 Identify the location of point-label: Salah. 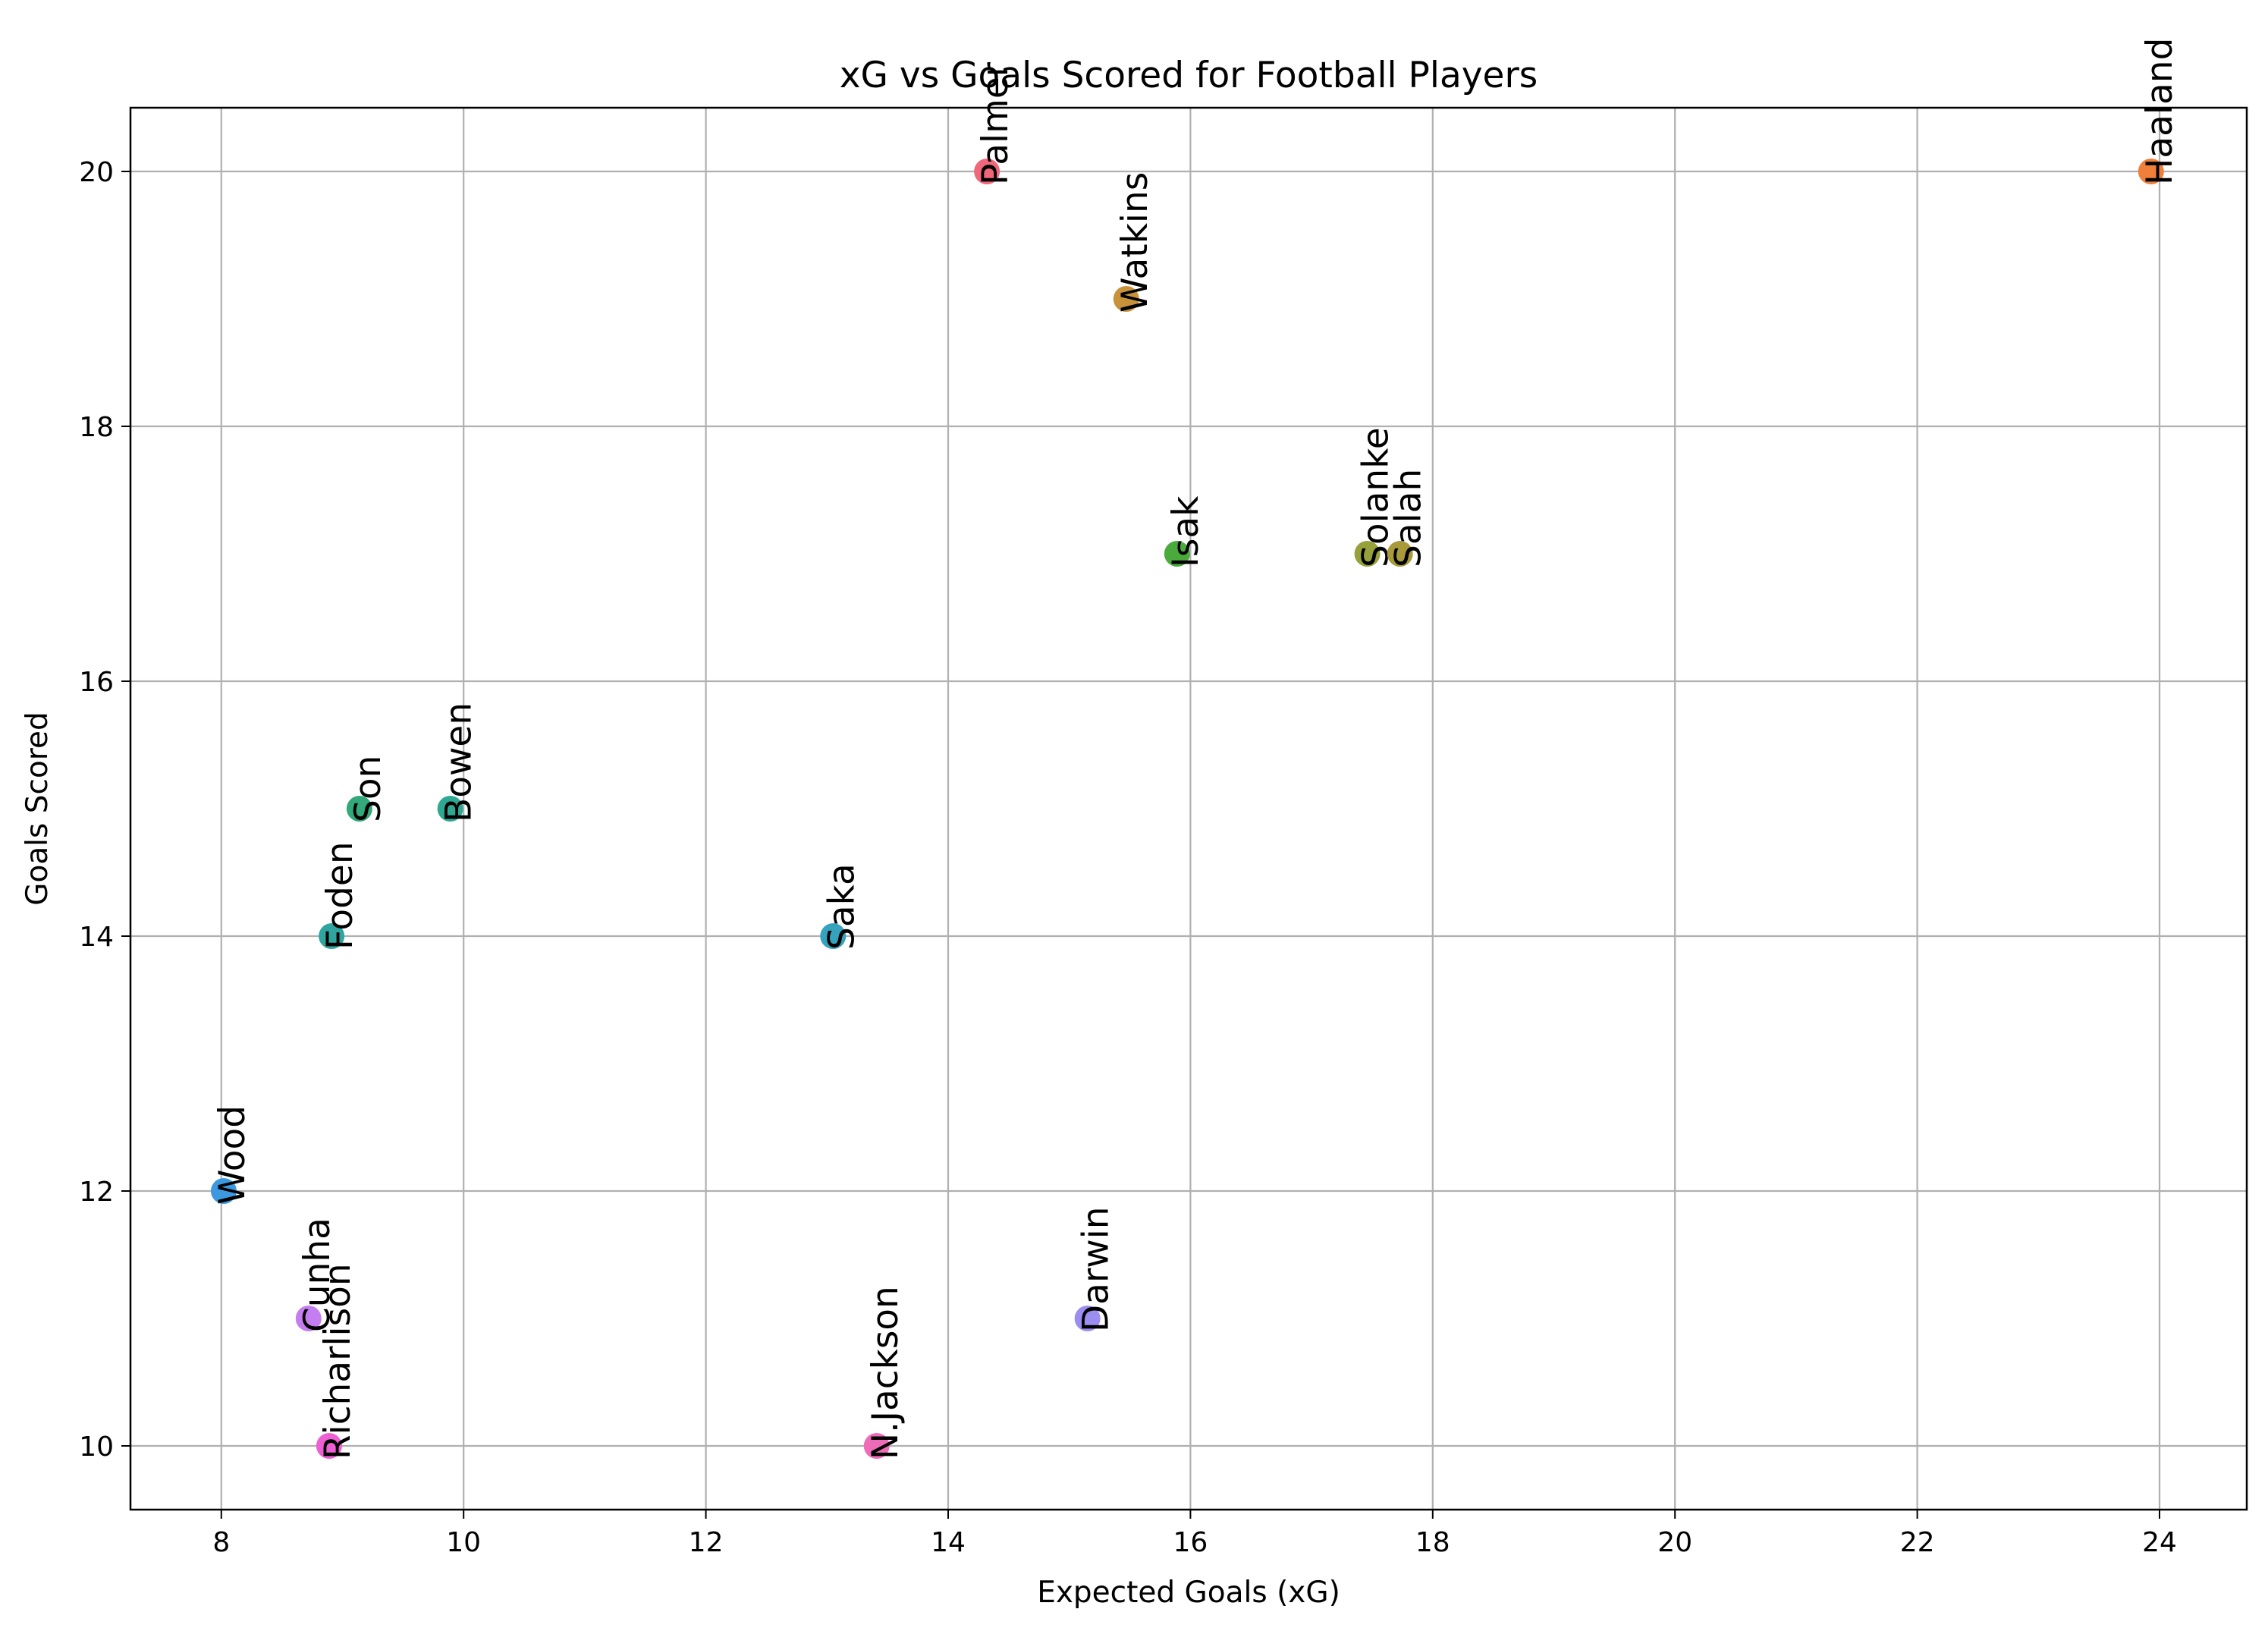
(1409, 518).